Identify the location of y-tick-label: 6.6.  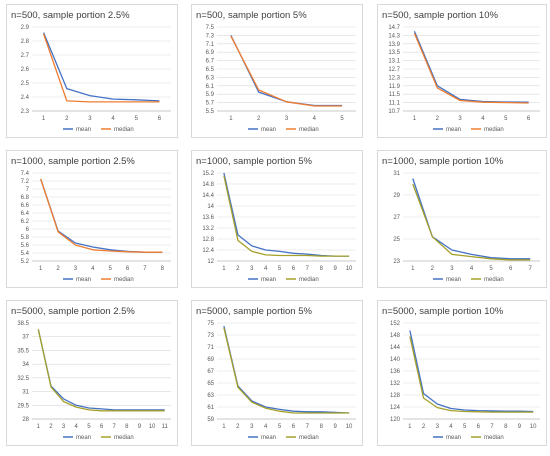
(25, 206).